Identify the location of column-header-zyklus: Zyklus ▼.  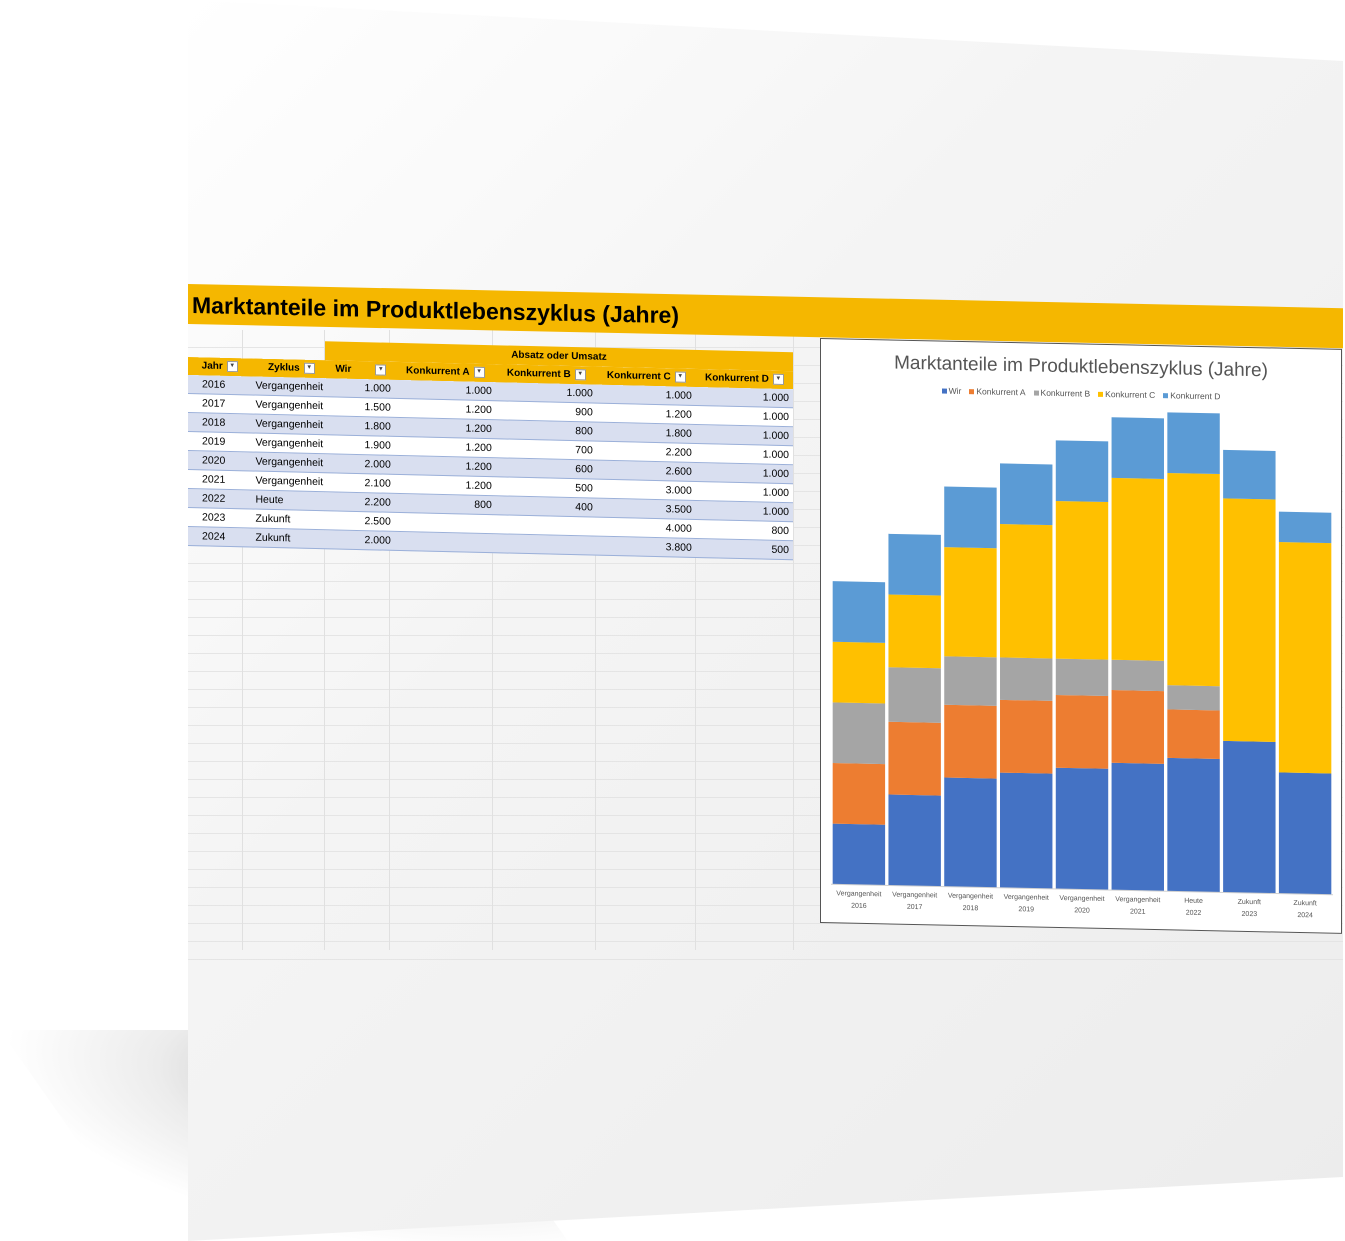
(291, 368).